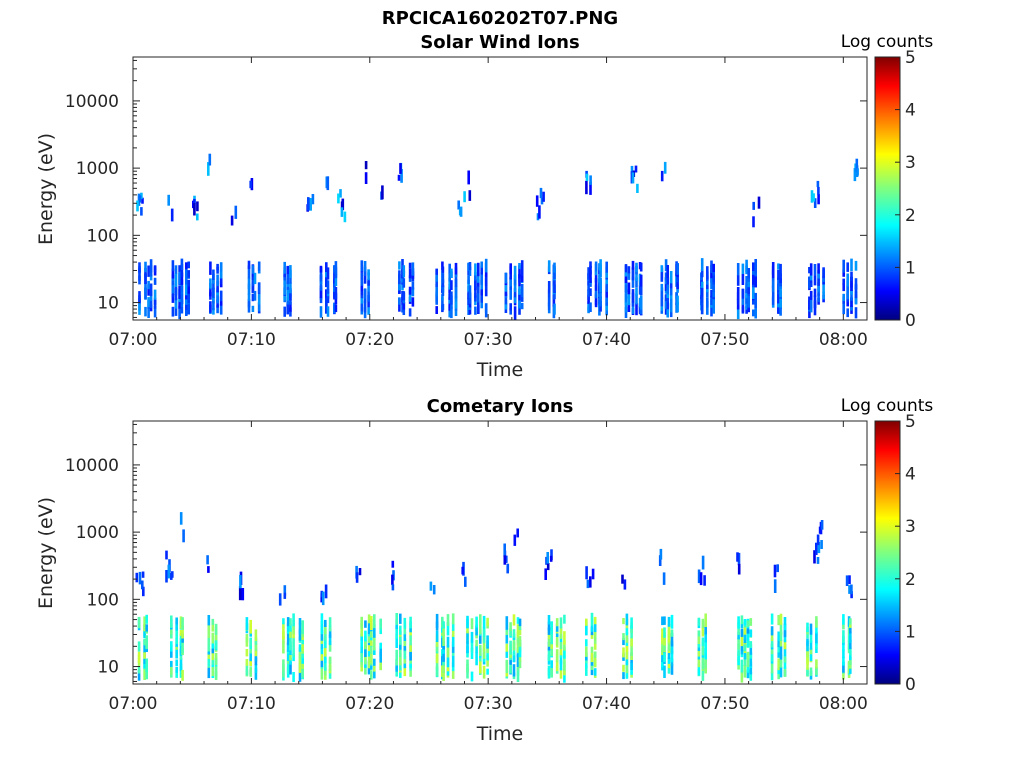  I want to click on x-tick-label: 07:10, so click(251, 704).